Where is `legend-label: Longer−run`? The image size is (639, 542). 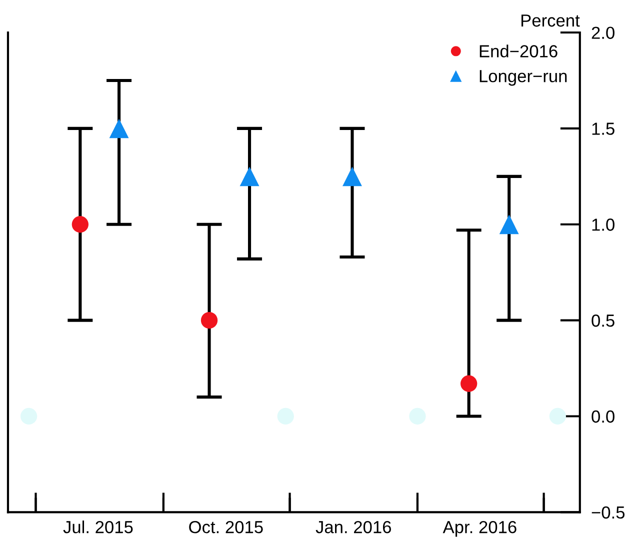
legend-label: Longer−run is located at coordinates (523, 78).